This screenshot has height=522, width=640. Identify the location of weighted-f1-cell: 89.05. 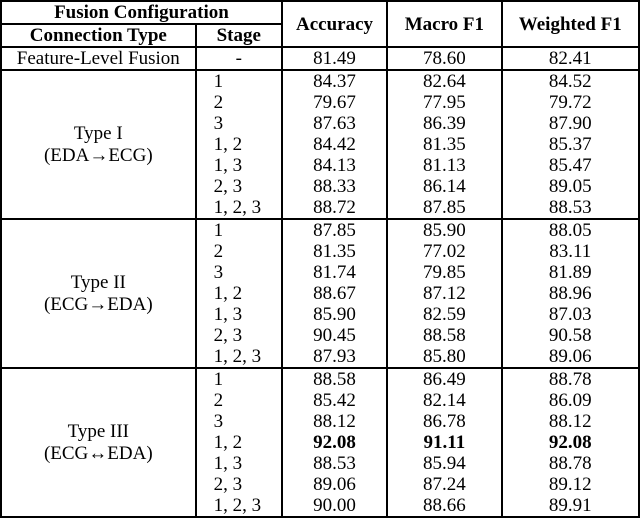
(570, 186).